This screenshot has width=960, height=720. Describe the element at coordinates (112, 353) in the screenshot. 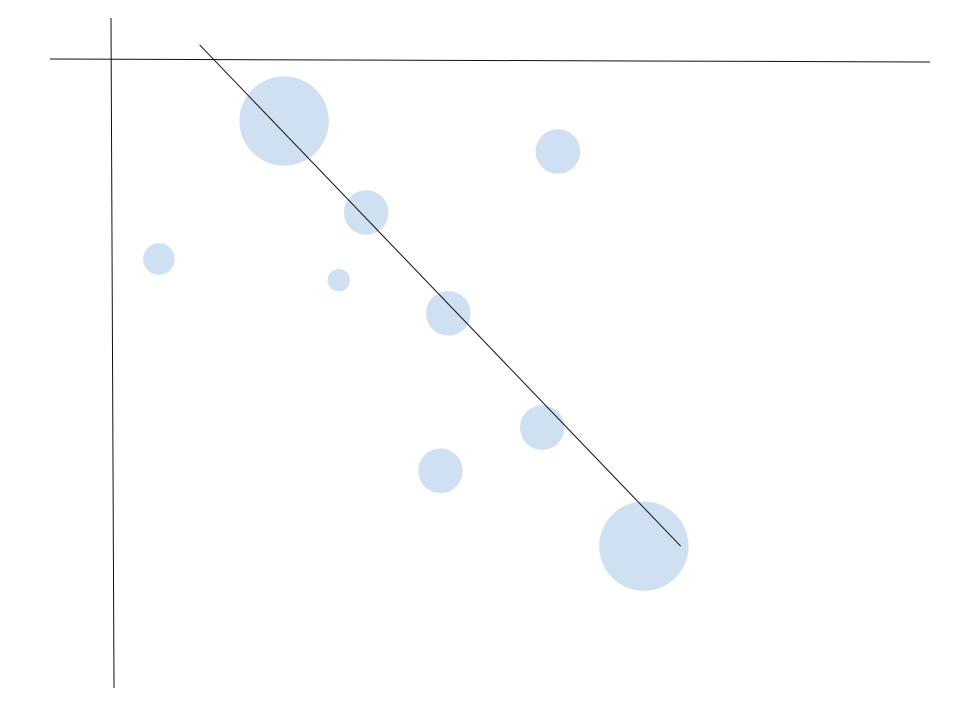

I see `y-axis-line` at that location.